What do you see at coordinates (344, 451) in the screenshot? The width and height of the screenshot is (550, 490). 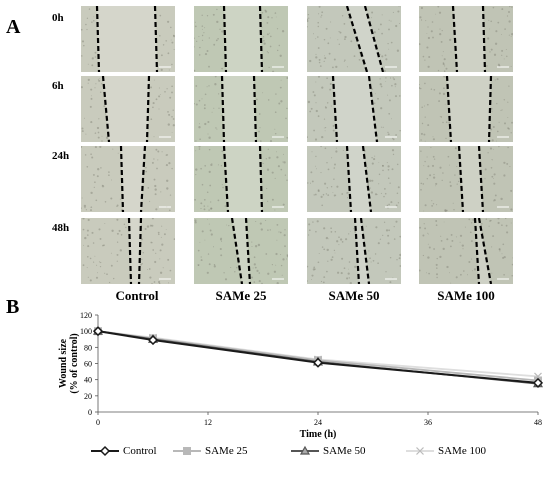 I see `legend-label-same-50: SAMe 50` at bounding box center [344, 451].